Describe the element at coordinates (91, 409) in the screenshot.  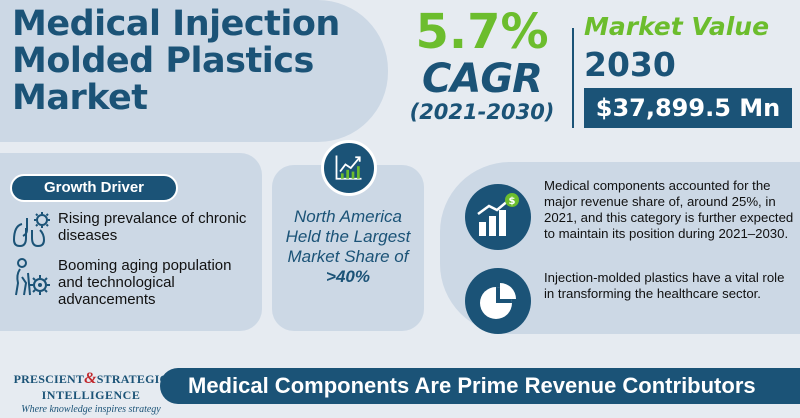
I see `logo-tagline: Where knowledge inspires strategy` at that location.